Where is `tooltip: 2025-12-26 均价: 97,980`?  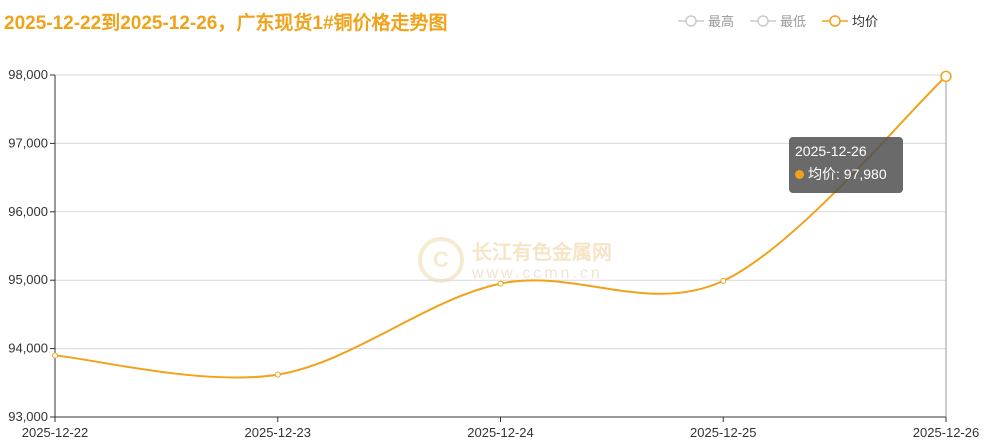 tooltip: 2025-12-26 均价: 97,980 is located at coordinates (846, 165).